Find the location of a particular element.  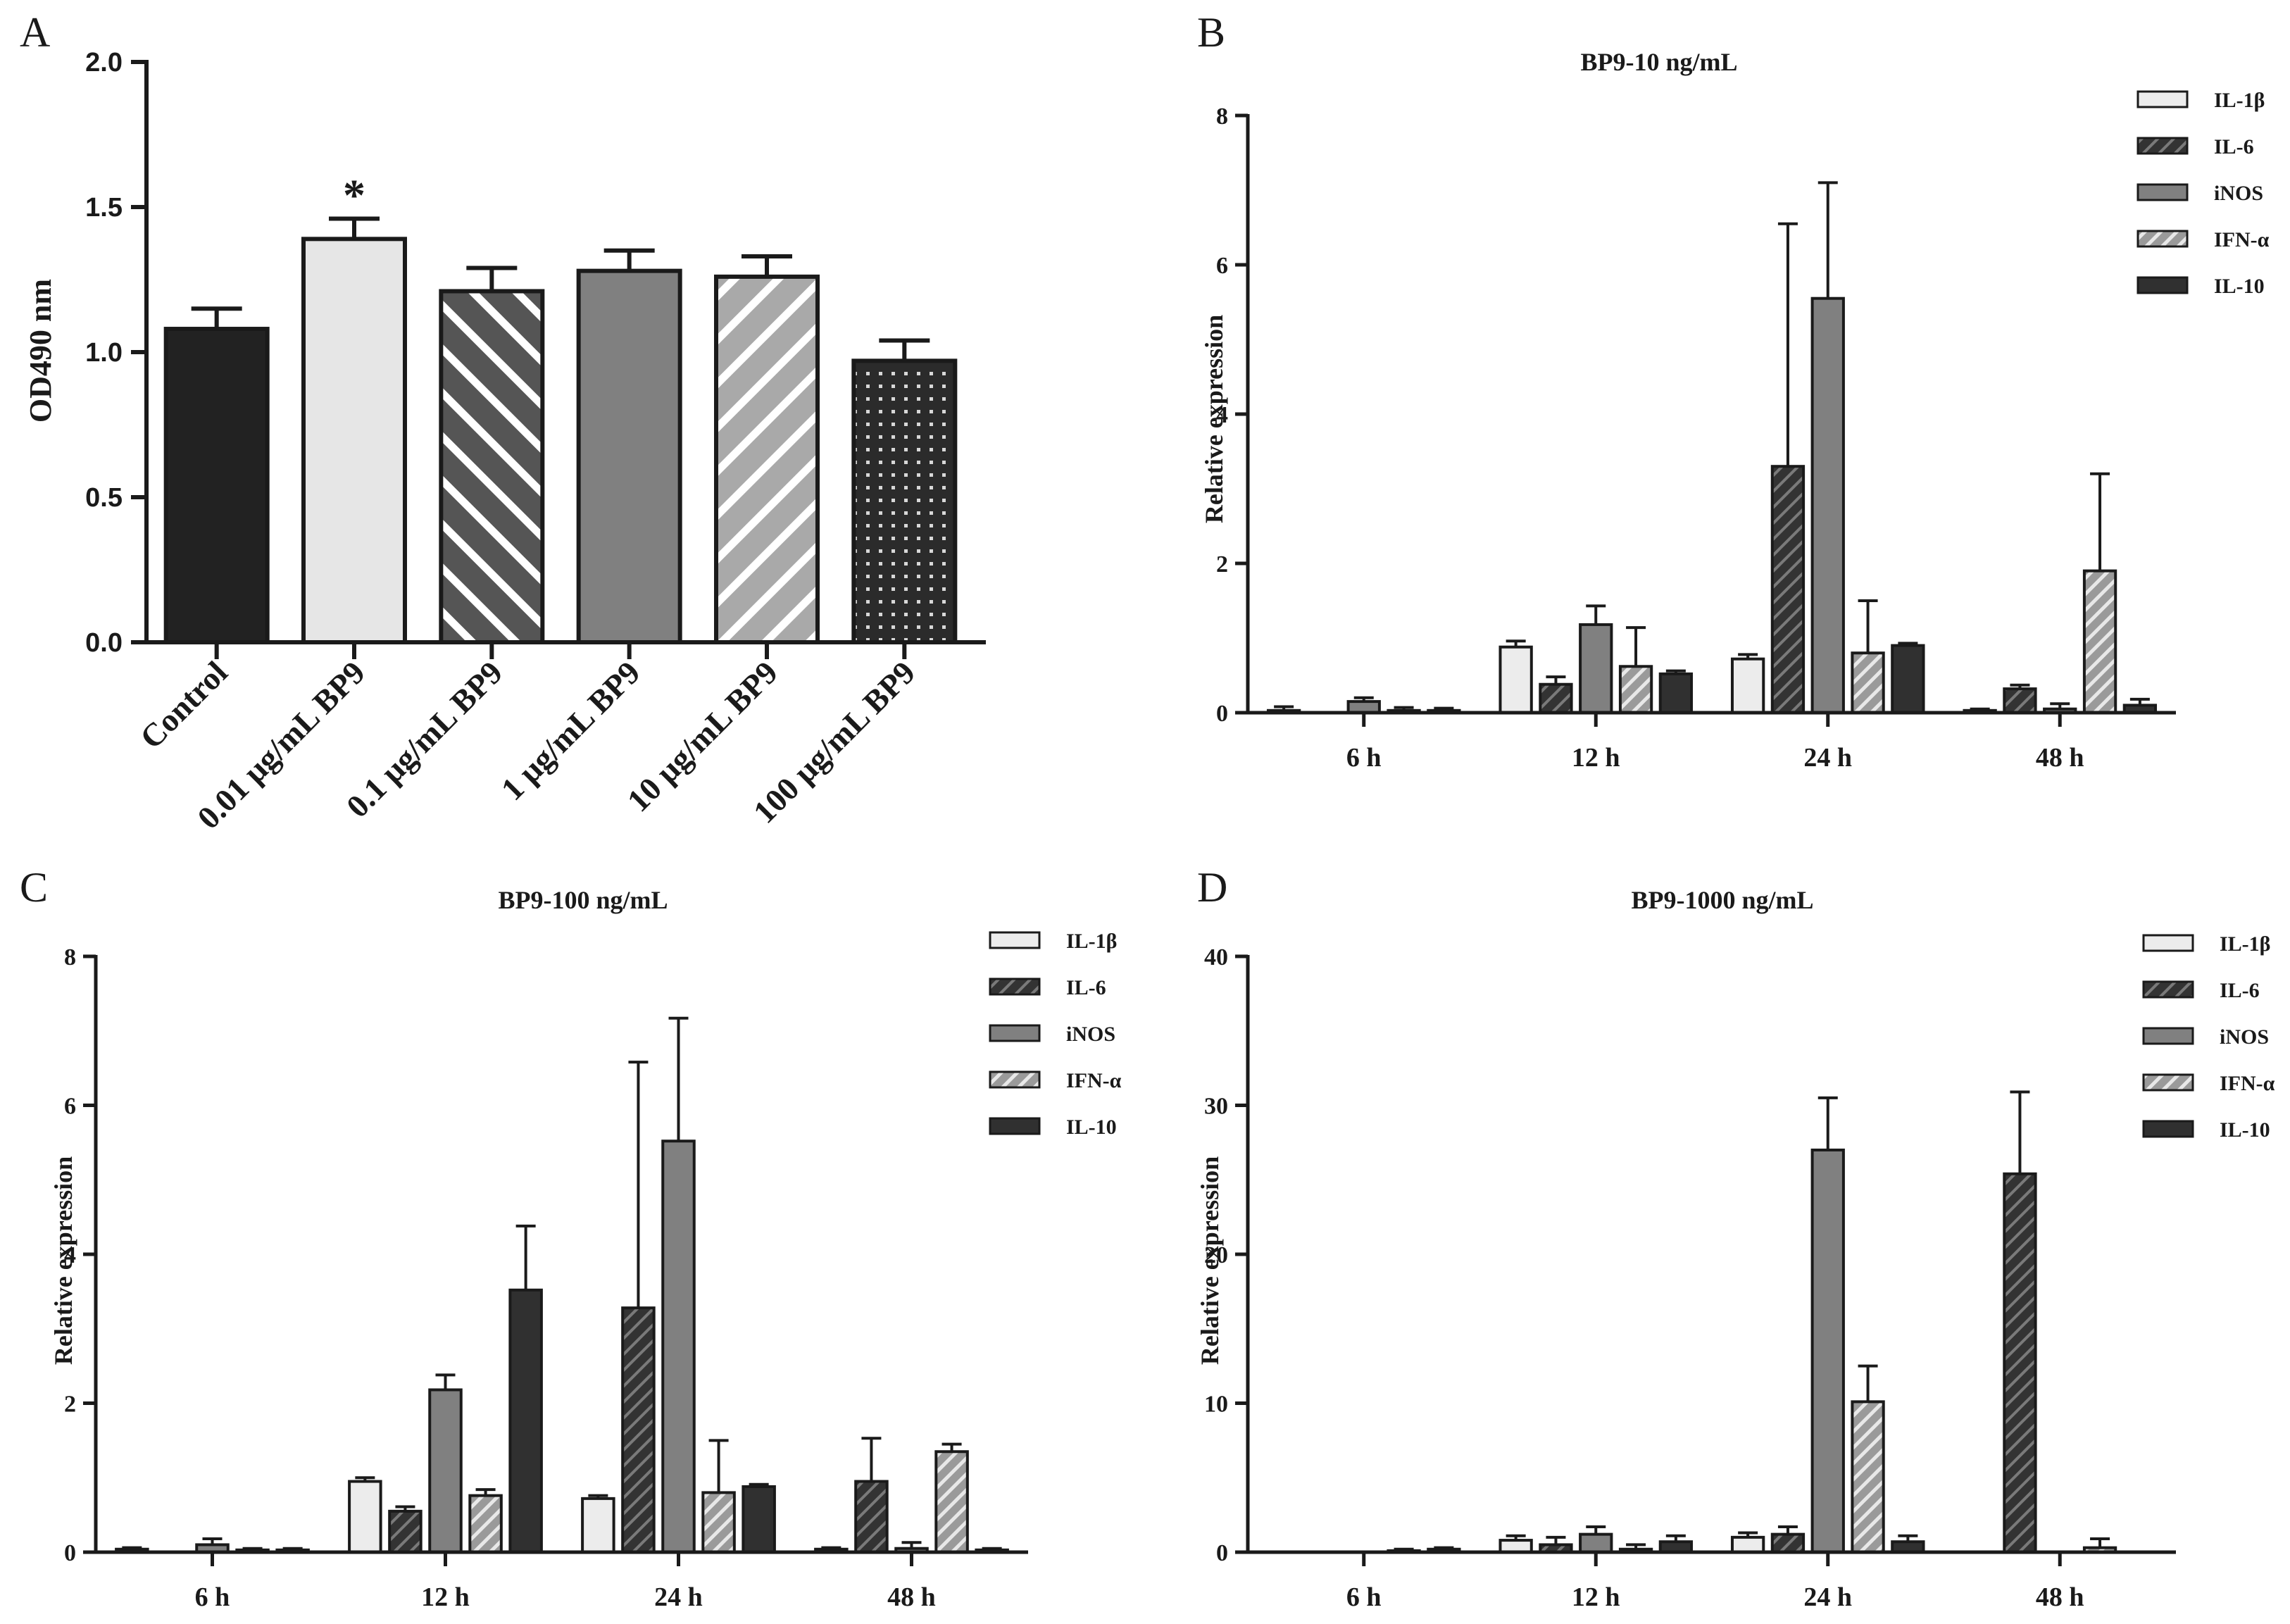

y-tick-label: 0.5 is located at coordinates (104, 498).